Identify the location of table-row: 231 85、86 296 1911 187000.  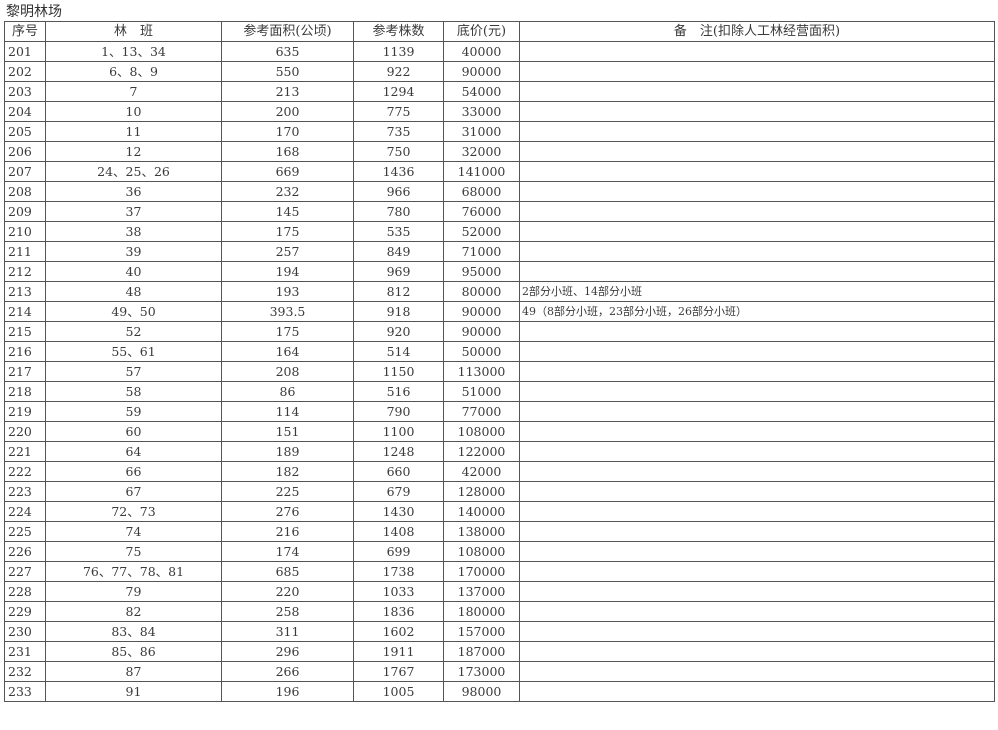
(499, 651).